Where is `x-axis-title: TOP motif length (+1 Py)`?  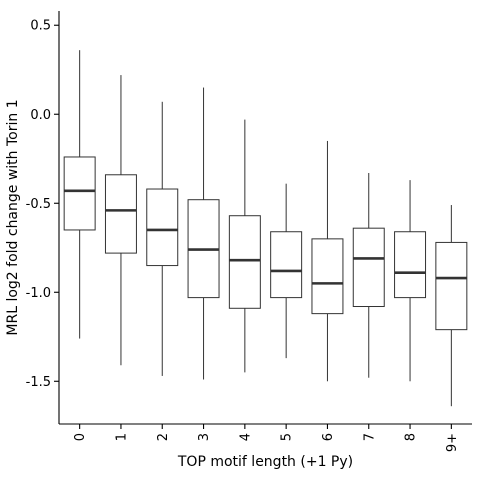 x-axis-title: TOP motif length (+1 Py) is located at coordinates (265, 462).